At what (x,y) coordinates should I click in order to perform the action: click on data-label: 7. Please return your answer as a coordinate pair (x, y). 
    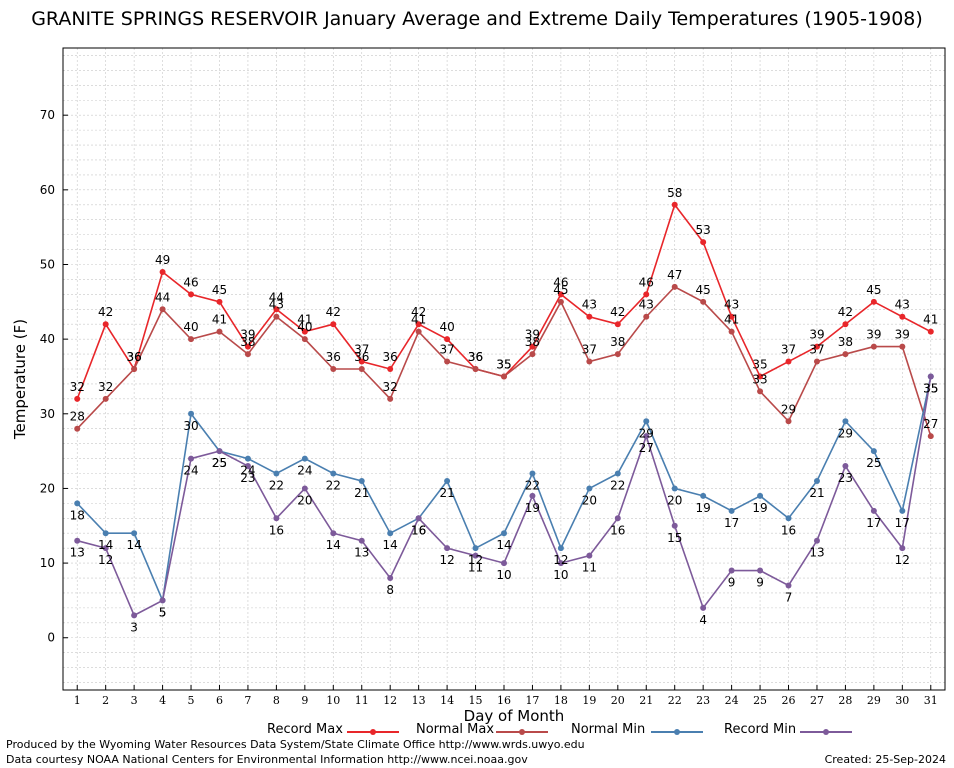
    Looking at the image, I should click on (789, 597).